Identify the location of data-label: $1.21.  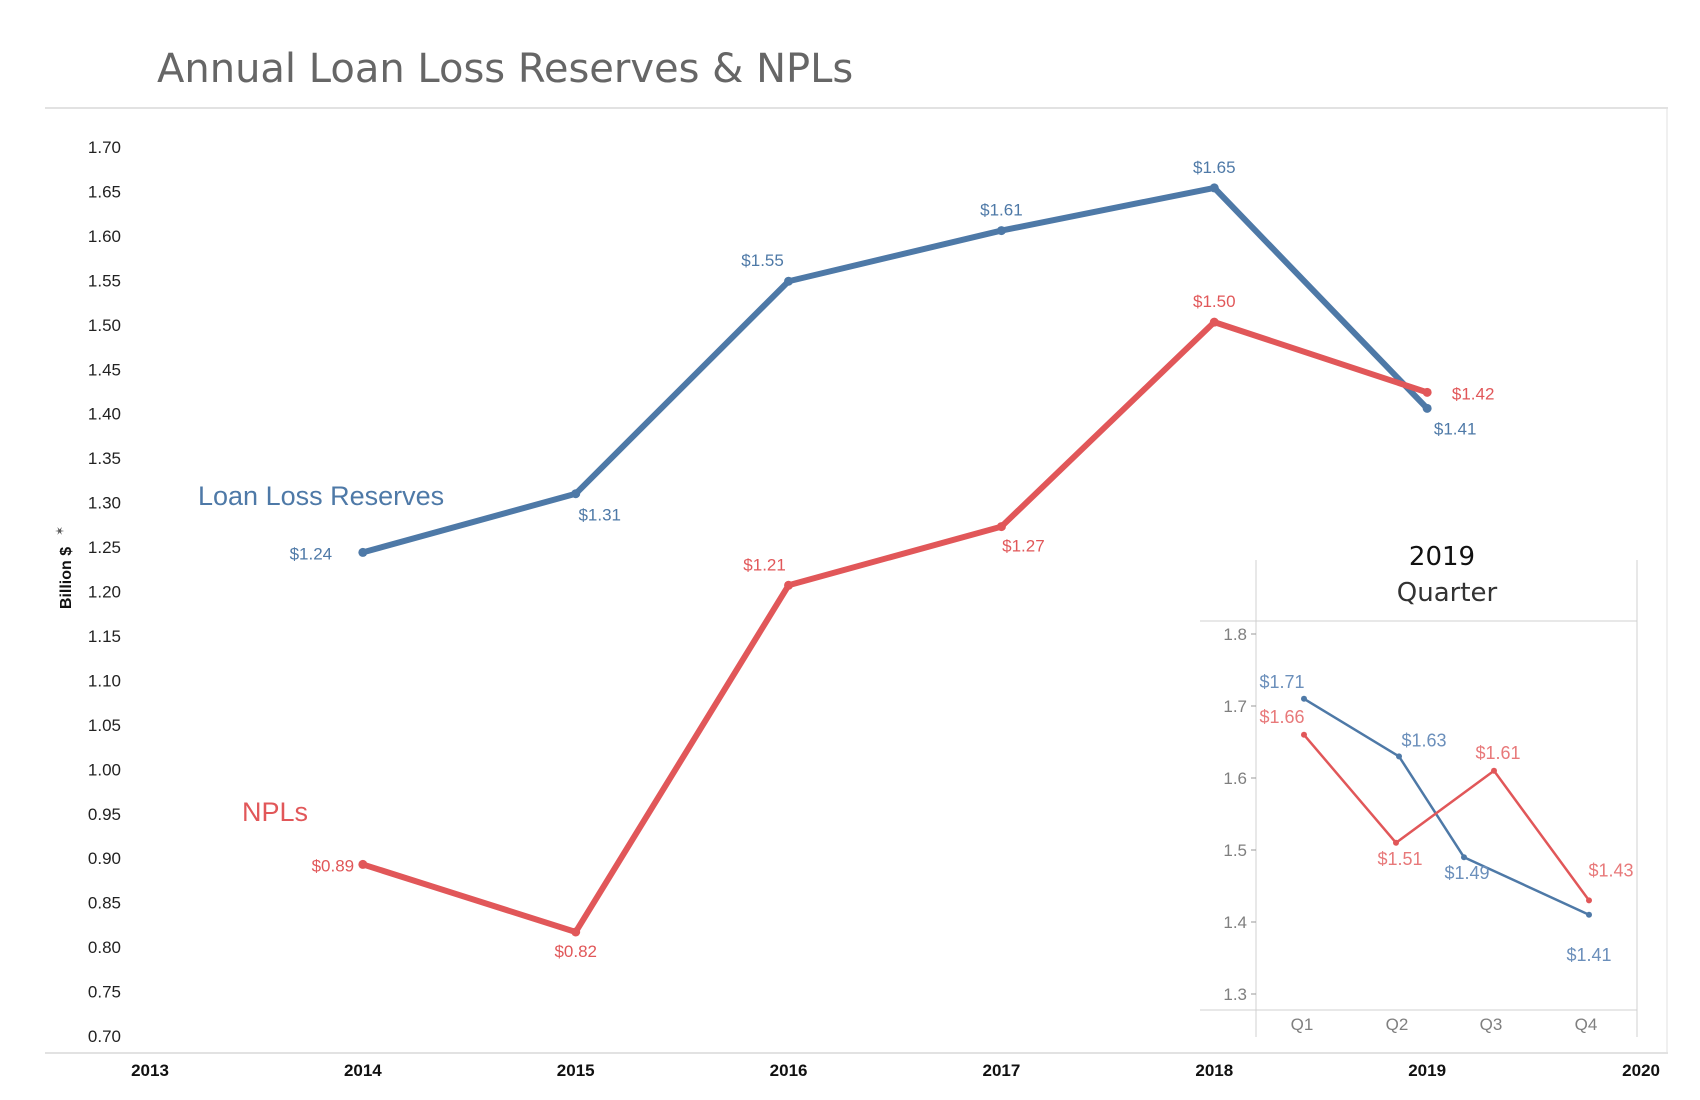
(764, 564).